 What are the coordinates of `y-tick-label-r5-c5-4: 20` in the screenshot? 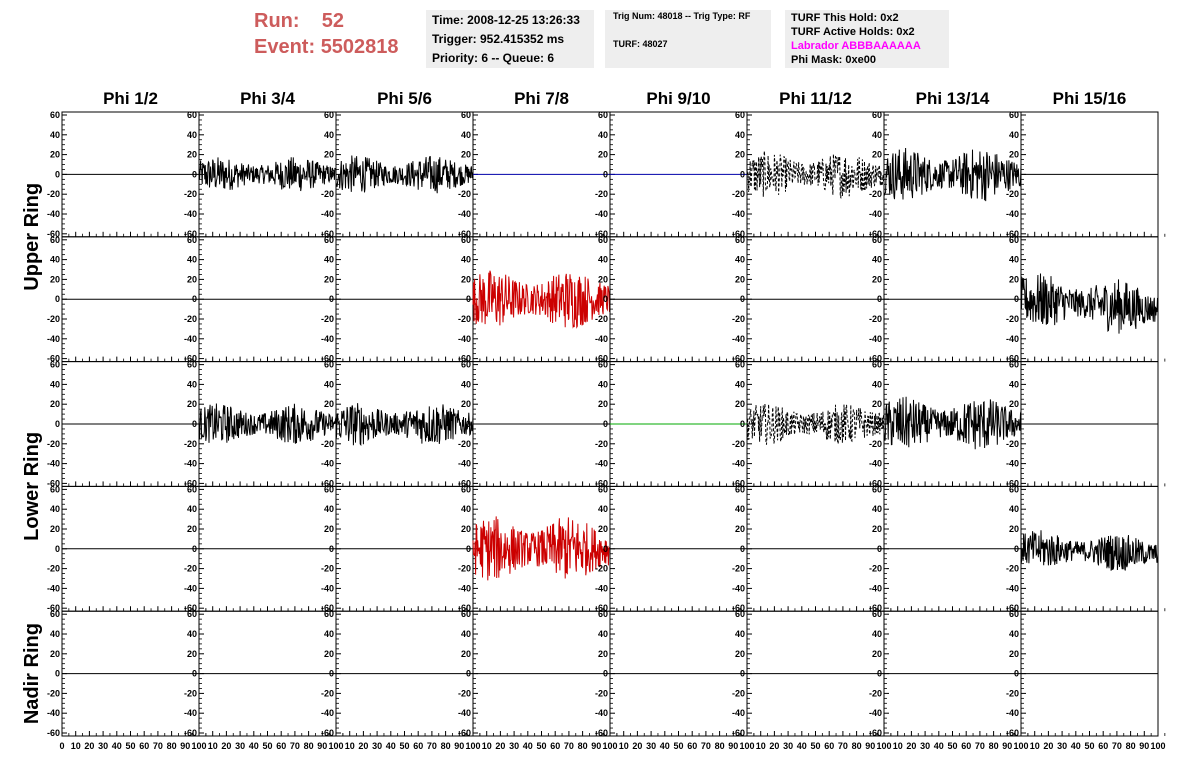 It's located at (603, 654).